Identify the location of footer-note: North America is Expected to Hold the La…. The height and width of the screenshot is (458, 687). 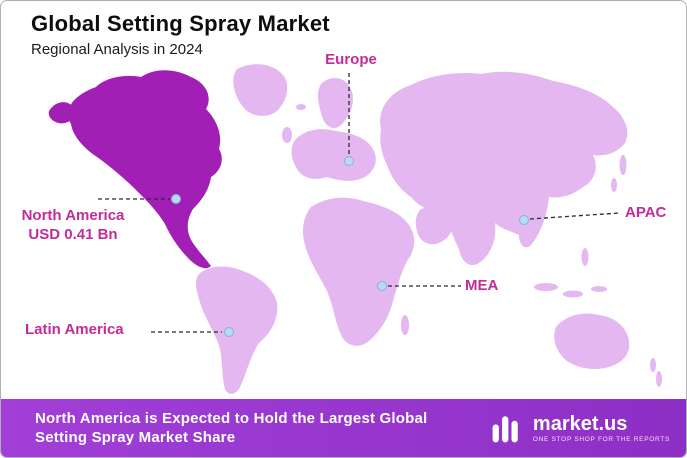
(231, 428).